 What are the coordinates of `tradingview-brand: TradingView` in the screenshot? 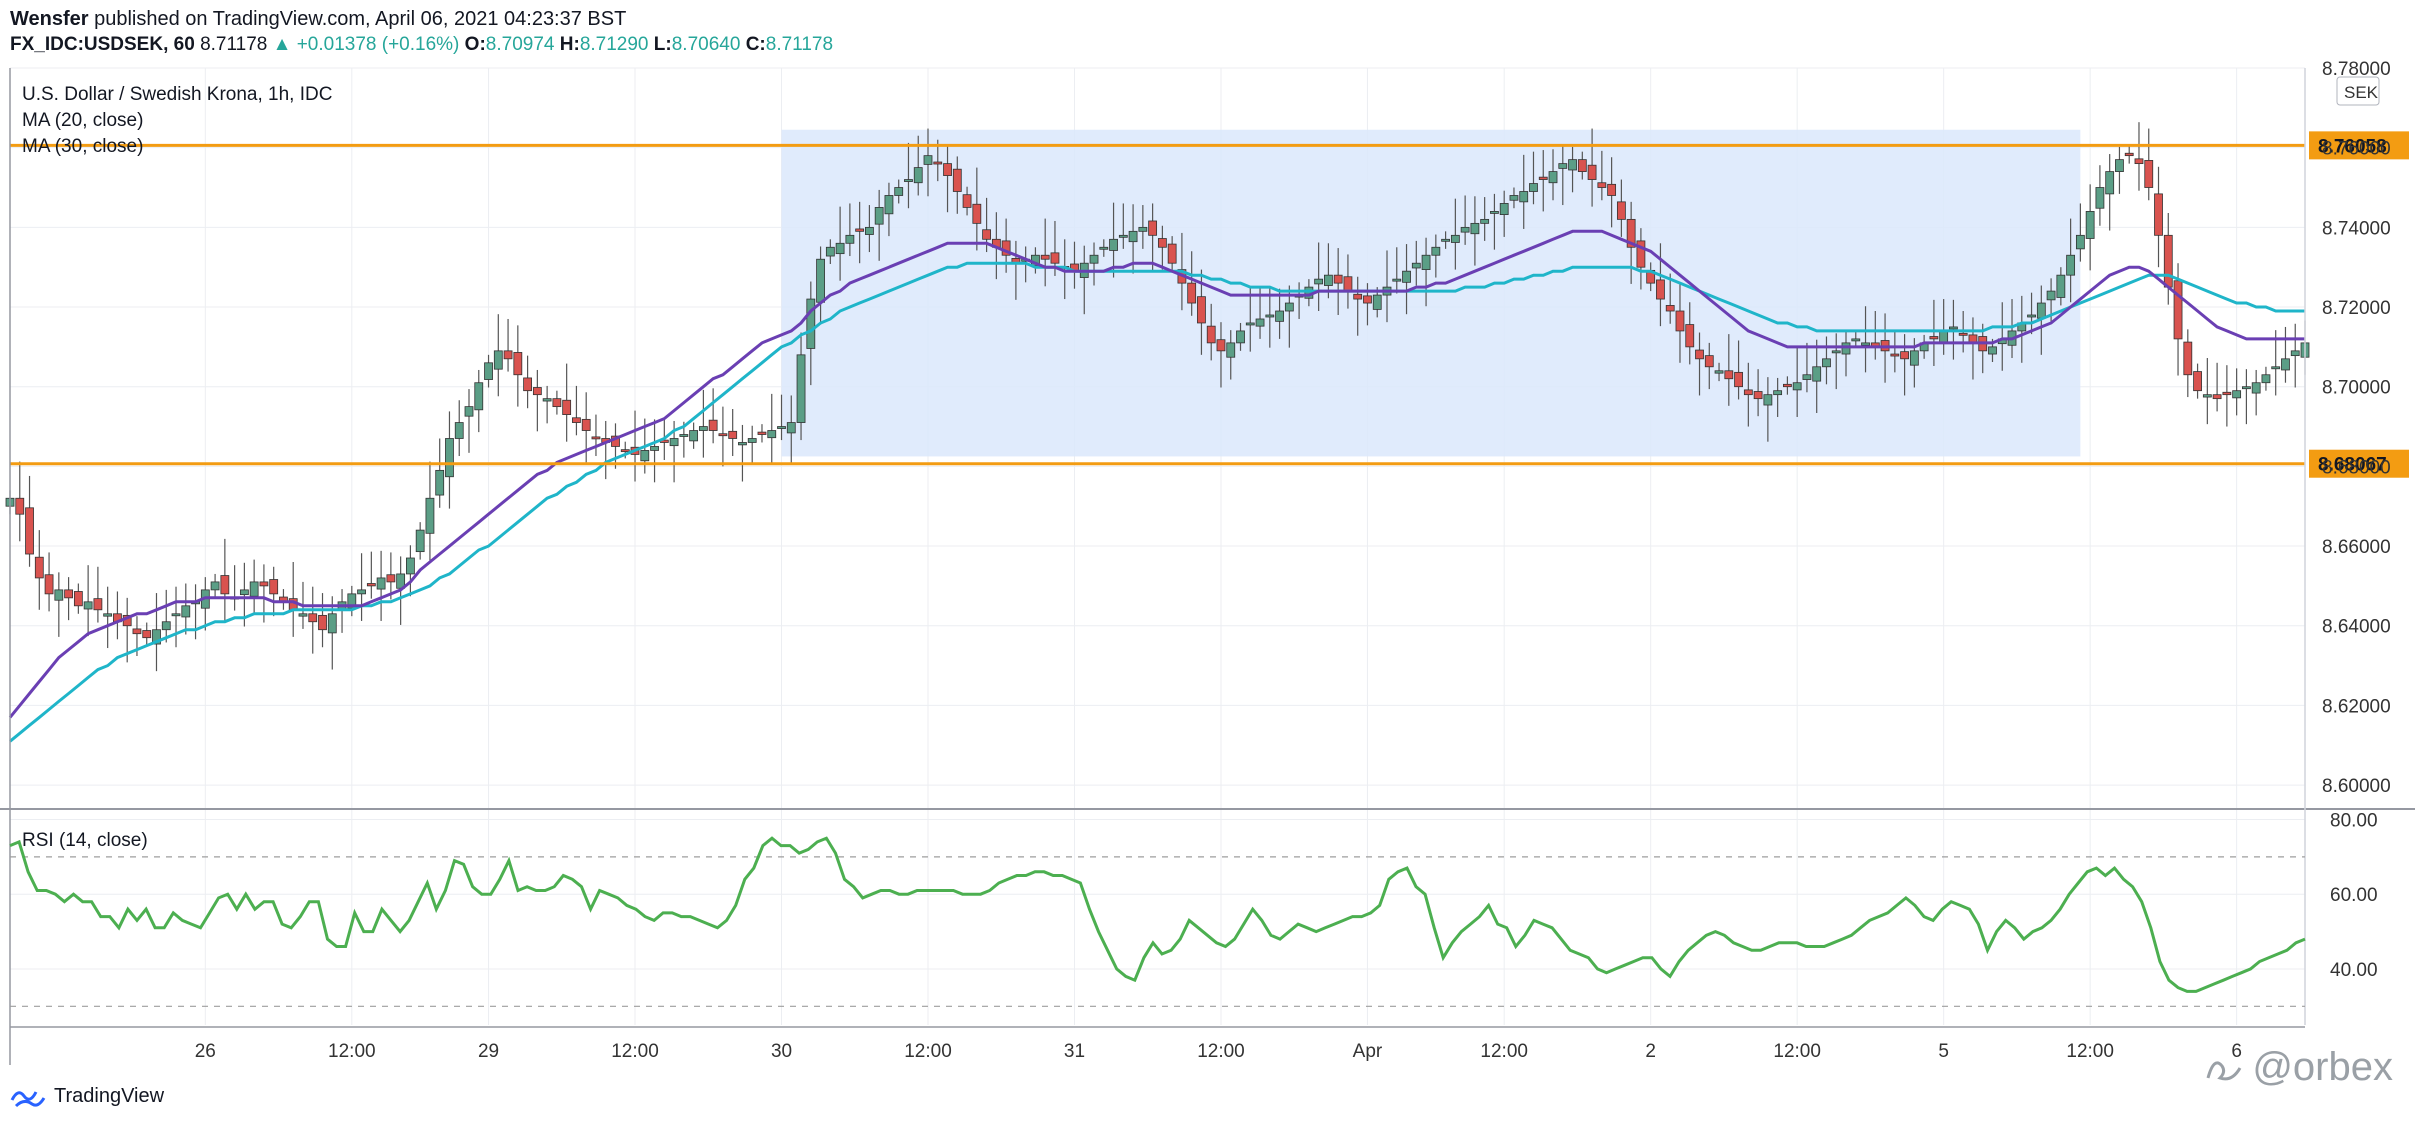 It's located at (87, 1096).